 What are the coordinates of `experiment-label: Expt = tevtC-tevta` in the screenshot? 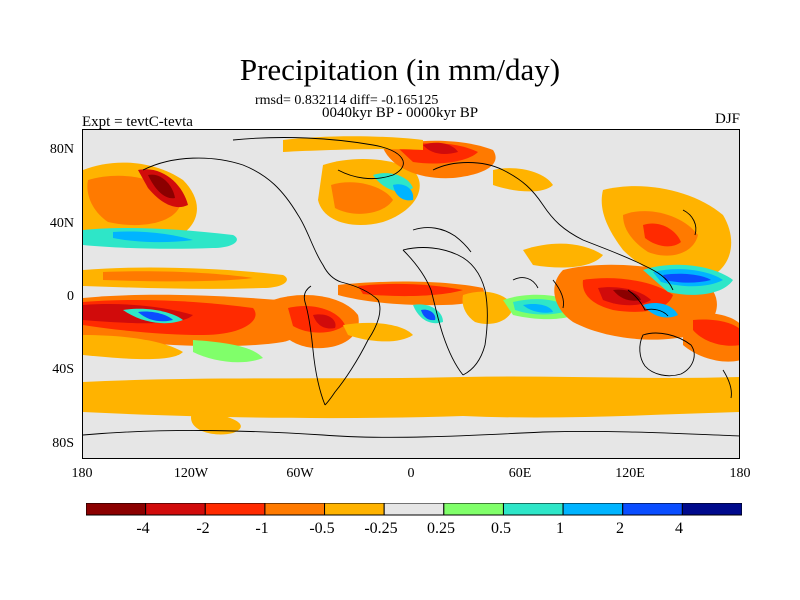 It's located at (137, 122).